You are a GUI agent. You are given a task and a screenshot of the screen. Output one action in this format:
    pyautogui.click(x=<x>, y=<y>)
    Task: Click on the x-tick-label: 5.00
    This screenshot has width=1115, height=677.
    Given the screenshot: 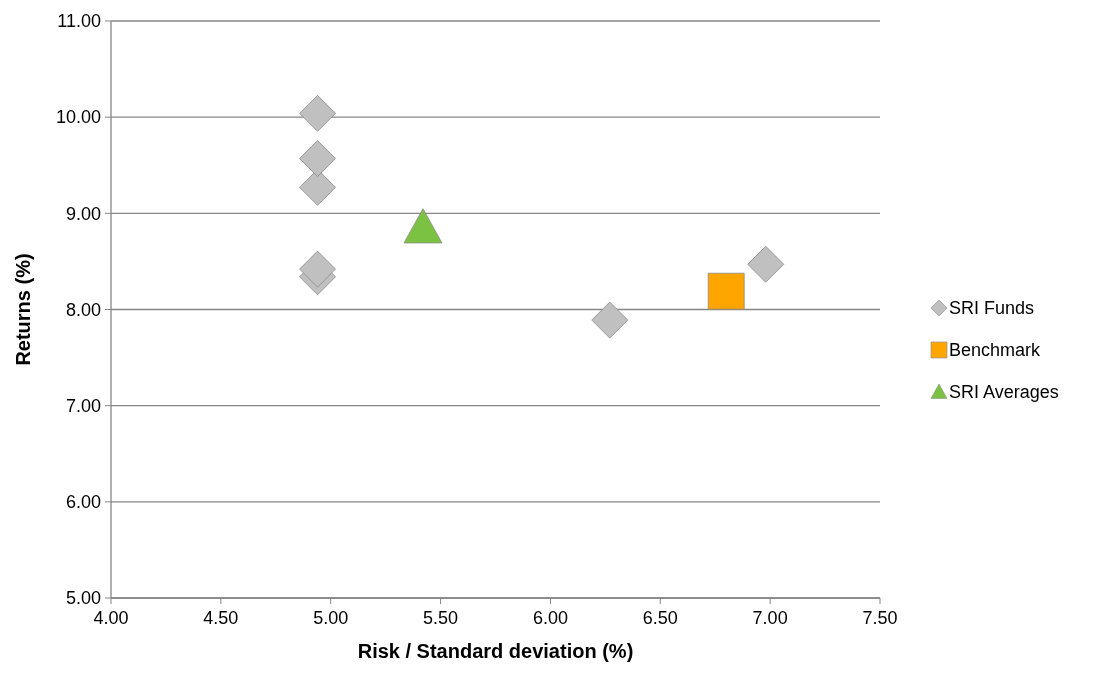 What is the action you would take?
    pyautogui.click(x=331, y=618)
    